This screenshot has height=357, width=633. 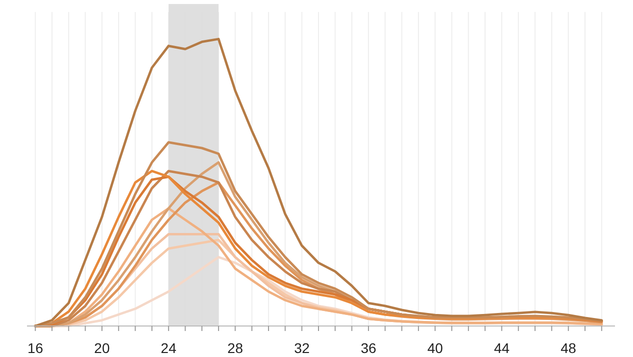 I want to click on x-tick-label: 44, so click(x=502, y=348).